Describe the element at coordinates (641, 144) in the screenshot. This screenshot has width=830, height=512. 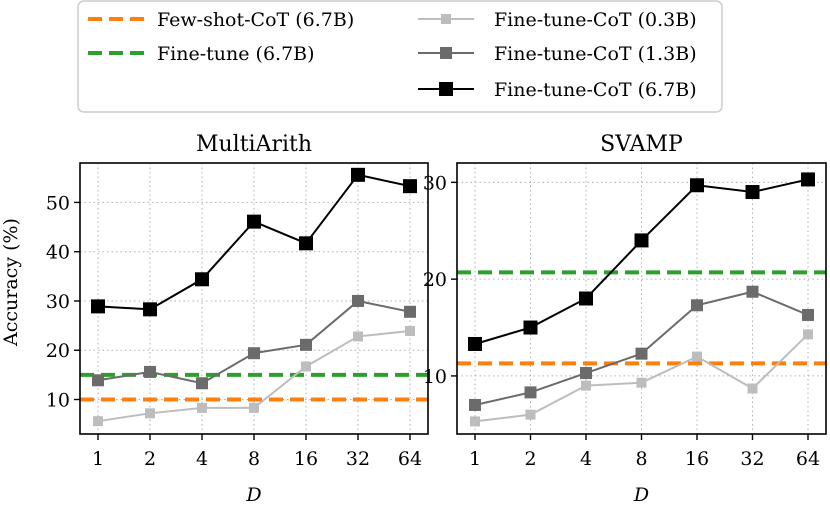
I see `panel-title: SVAMP` at that location.